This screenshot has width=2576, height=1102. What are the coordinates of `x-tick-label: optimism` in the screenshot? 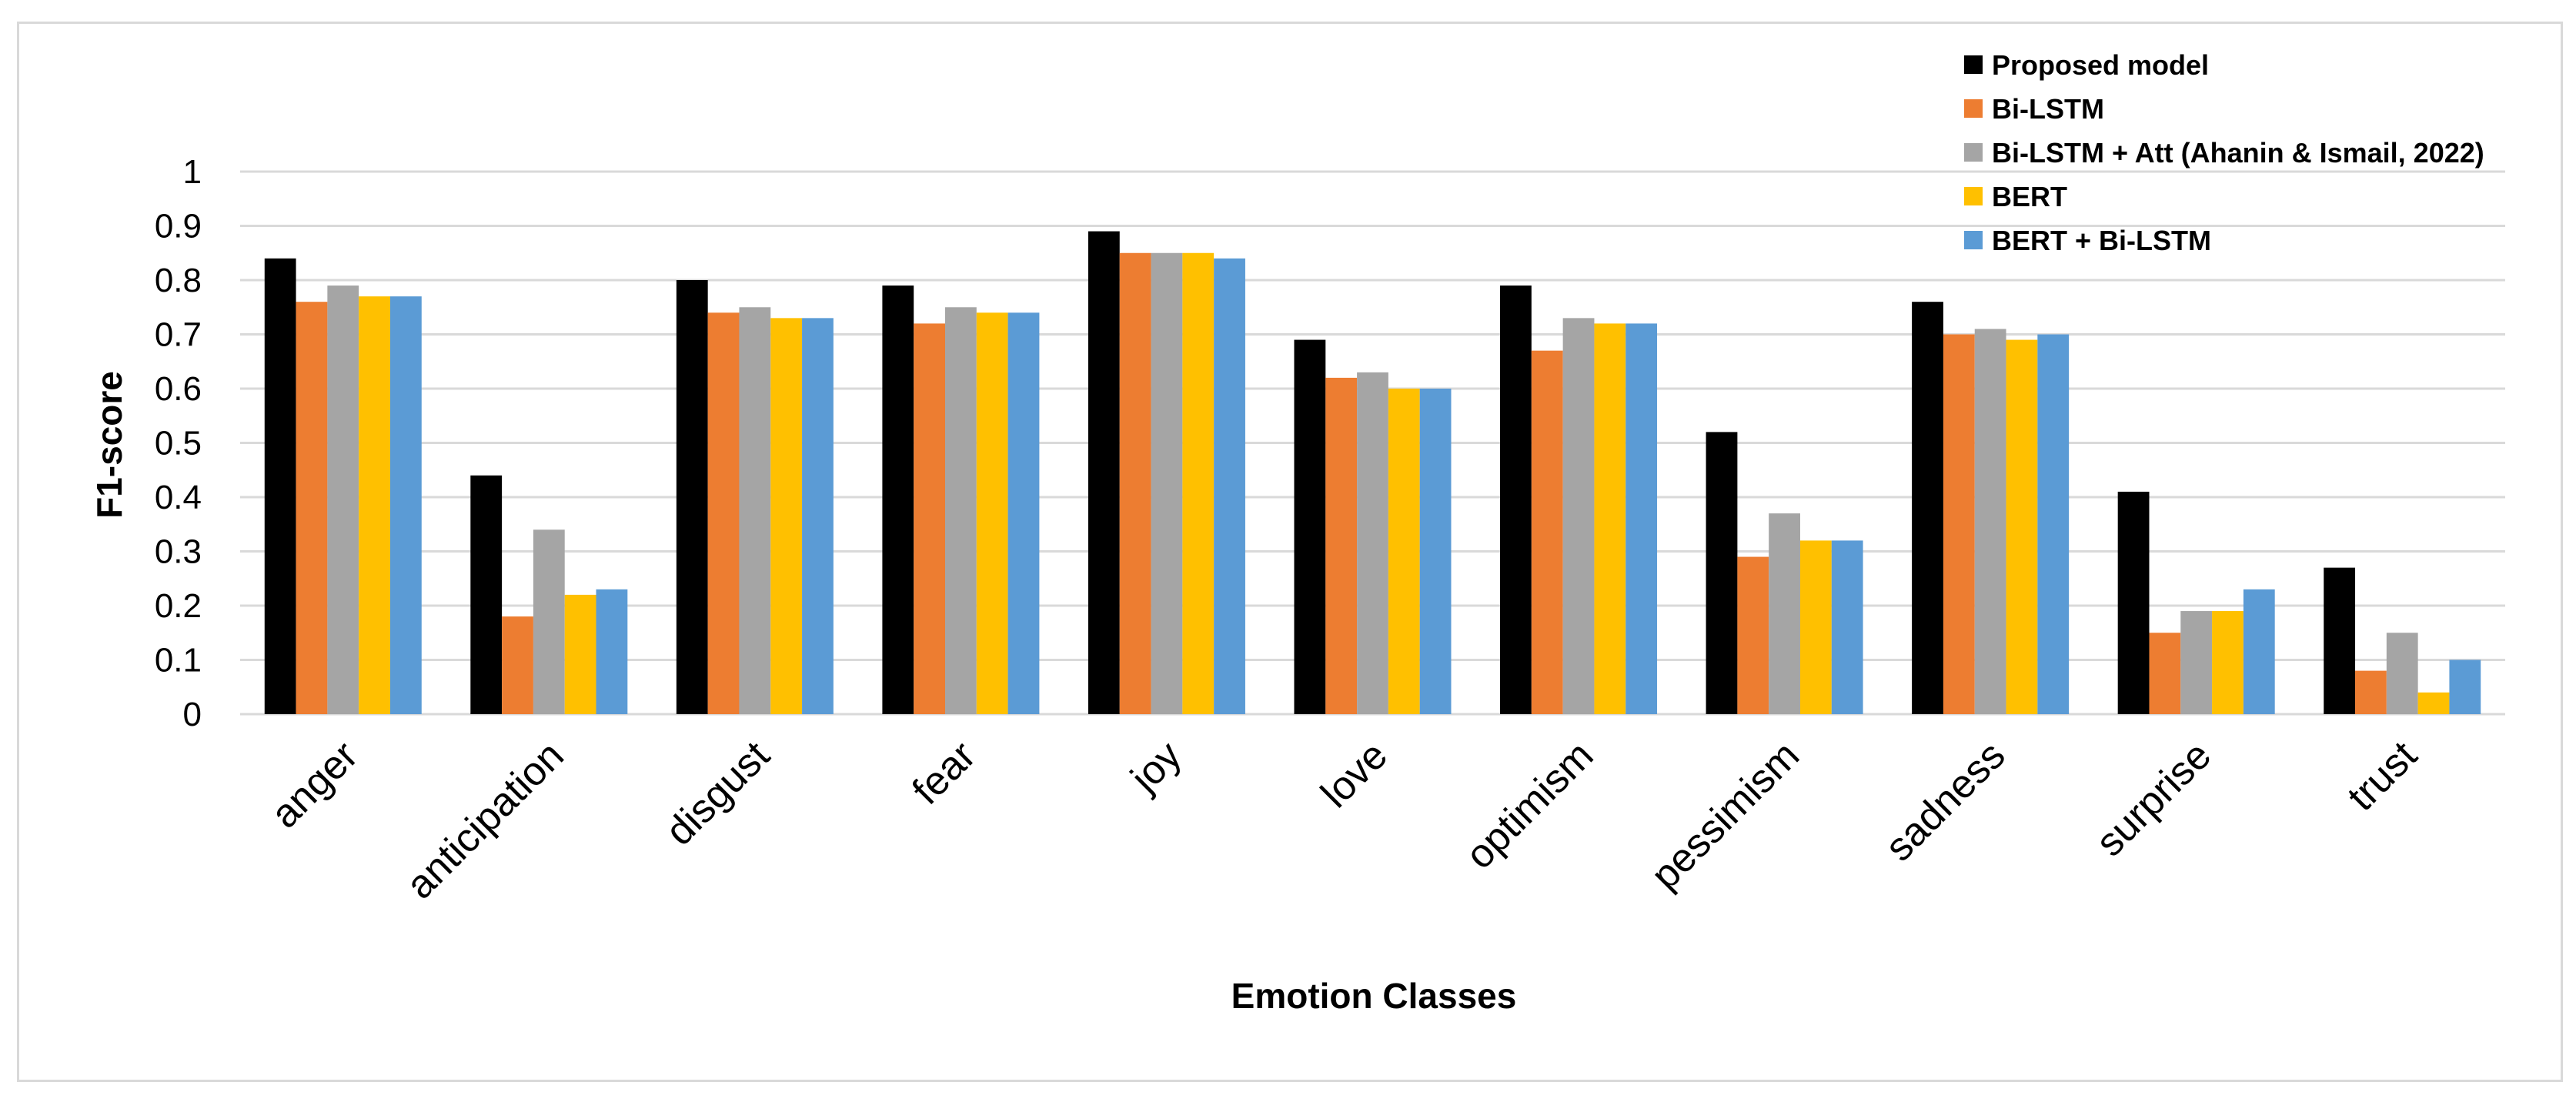 It's located at (1529, 805).